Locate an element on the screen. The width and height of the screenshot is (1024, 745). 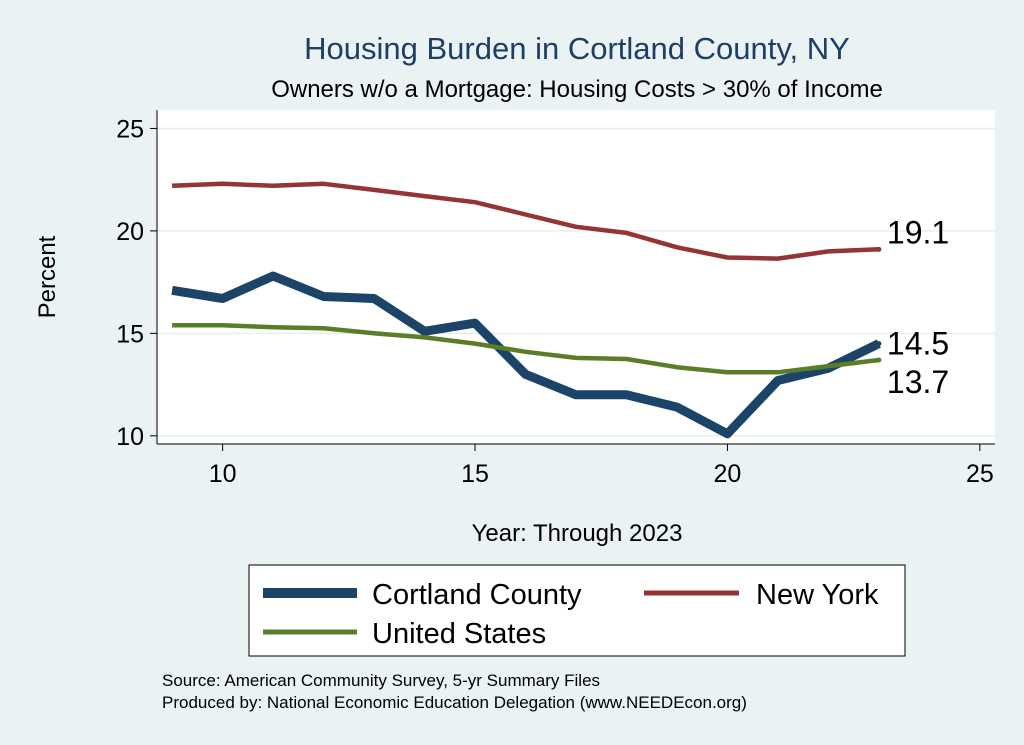
legend-label-new-york: New York is located at coordinates (817, 595).